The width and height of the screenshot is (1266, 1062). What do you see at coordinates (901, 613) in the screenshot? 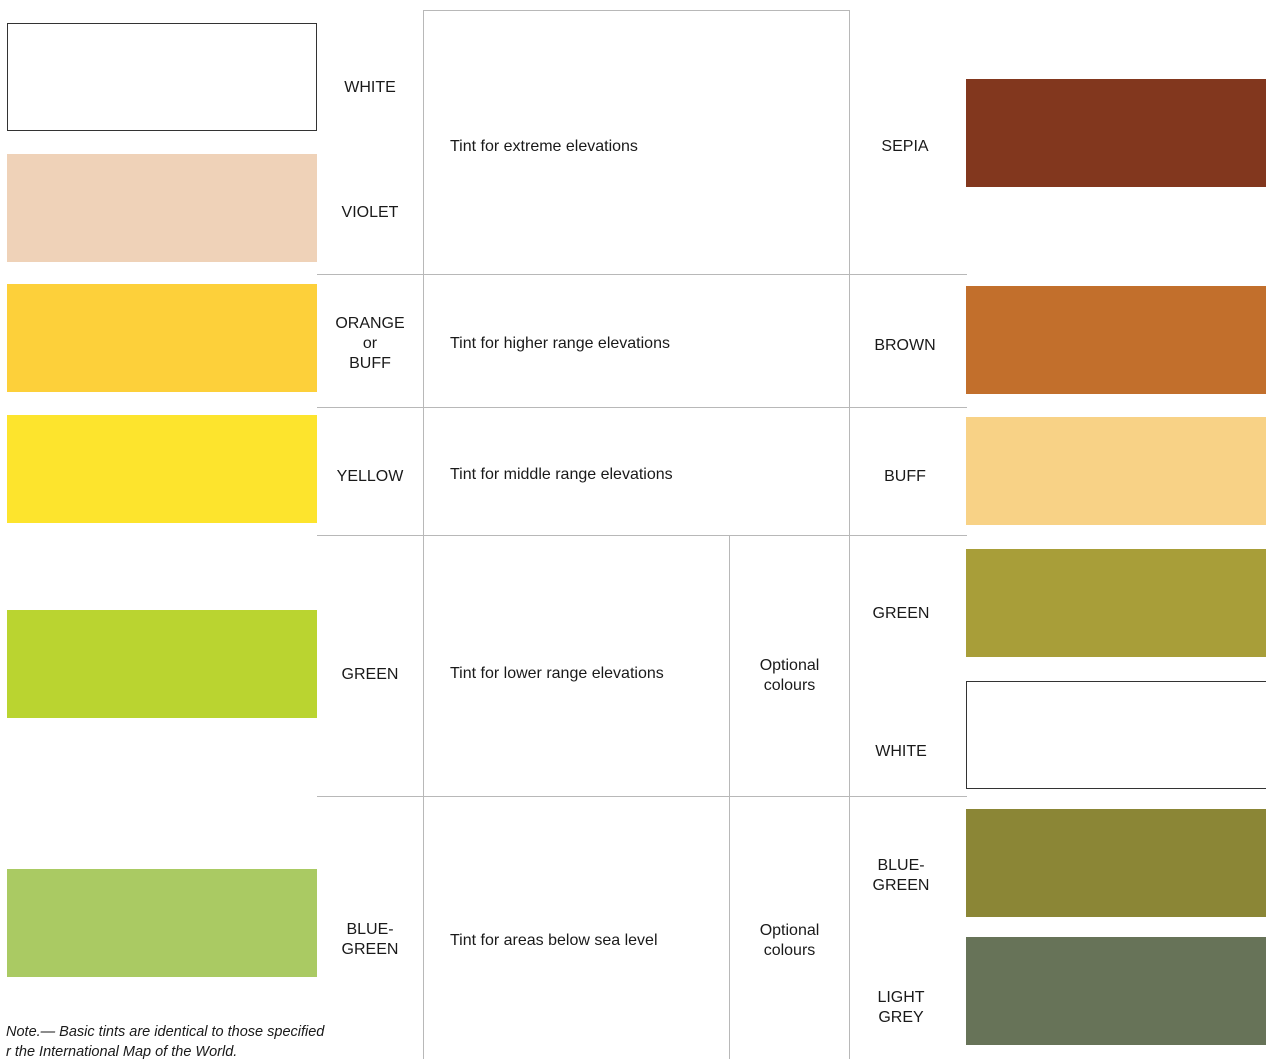
I see `right-label-green: GREEN` at bounding box center [901, 613].